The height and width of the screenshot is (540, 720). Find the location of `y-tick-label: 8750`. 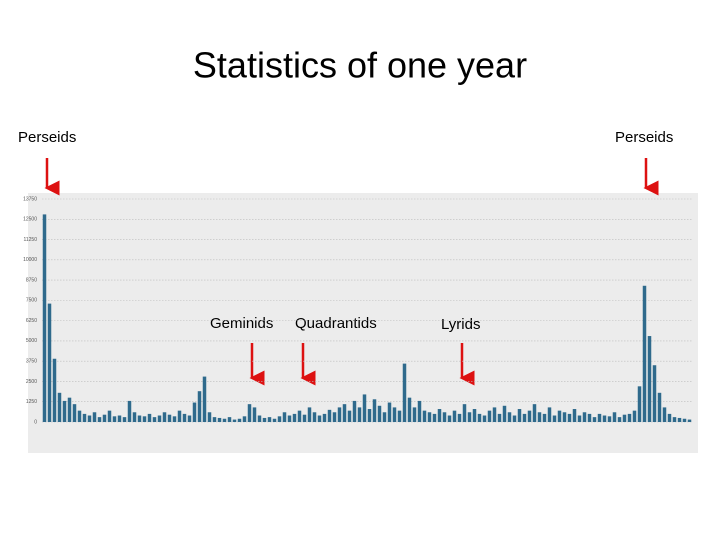

y-tick-label: 8750 is located at coordinates (31, 280).